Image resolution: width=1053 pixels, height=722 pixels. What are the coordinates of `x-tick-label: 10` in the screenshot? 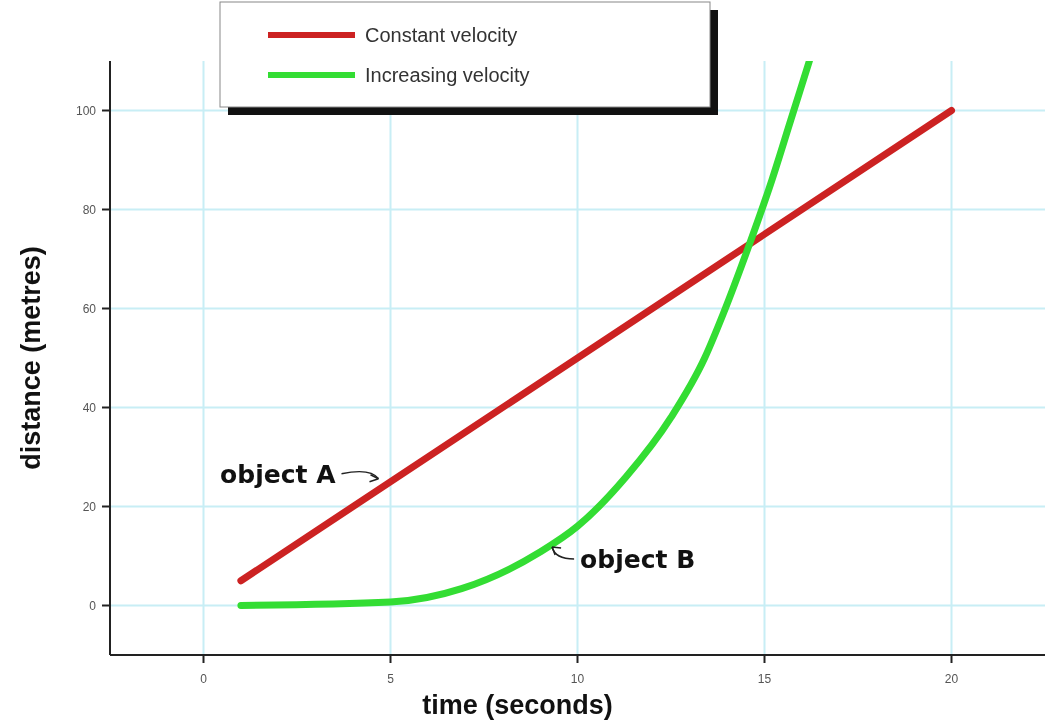 It's located at (577, 679).